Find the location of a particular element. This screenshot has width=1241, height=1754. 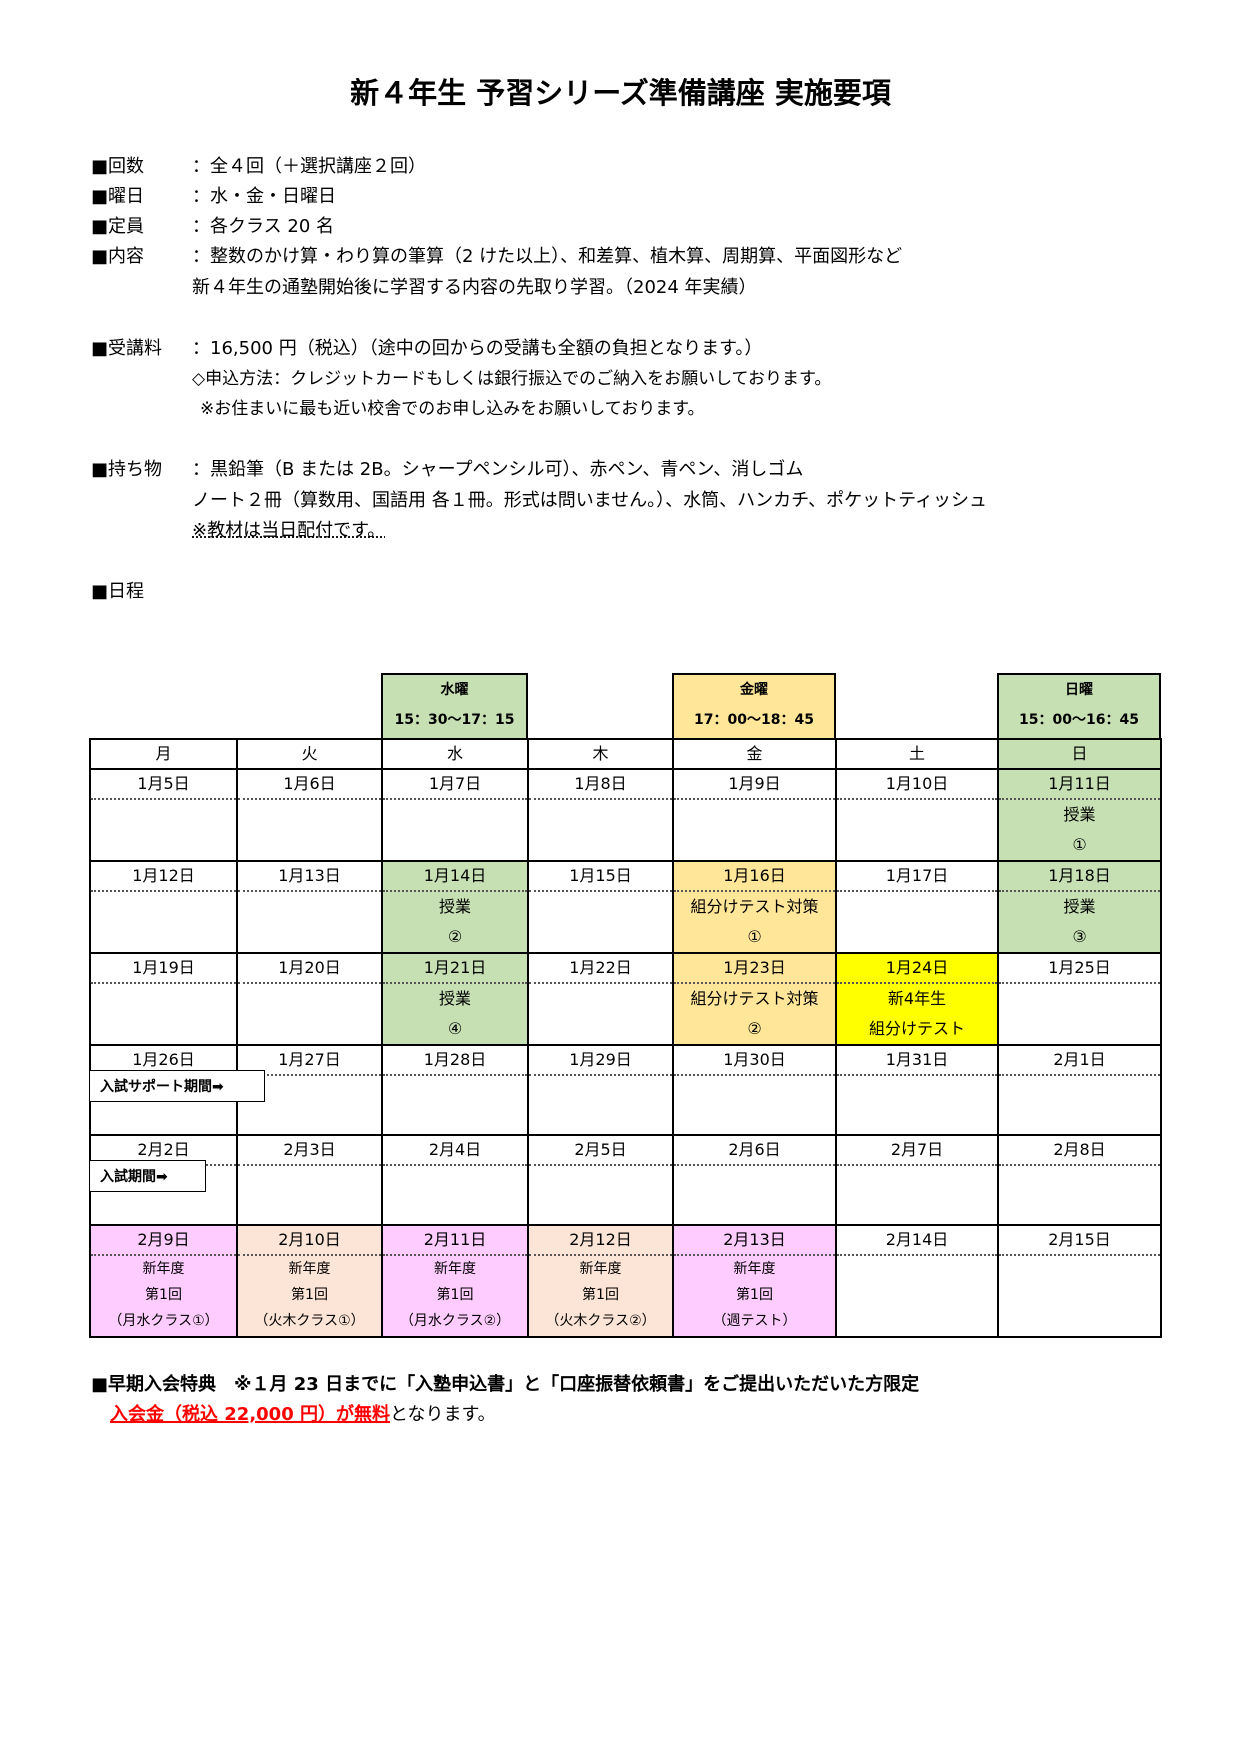

event-text: 組分けテスト is located at coordinates (916, 1028).